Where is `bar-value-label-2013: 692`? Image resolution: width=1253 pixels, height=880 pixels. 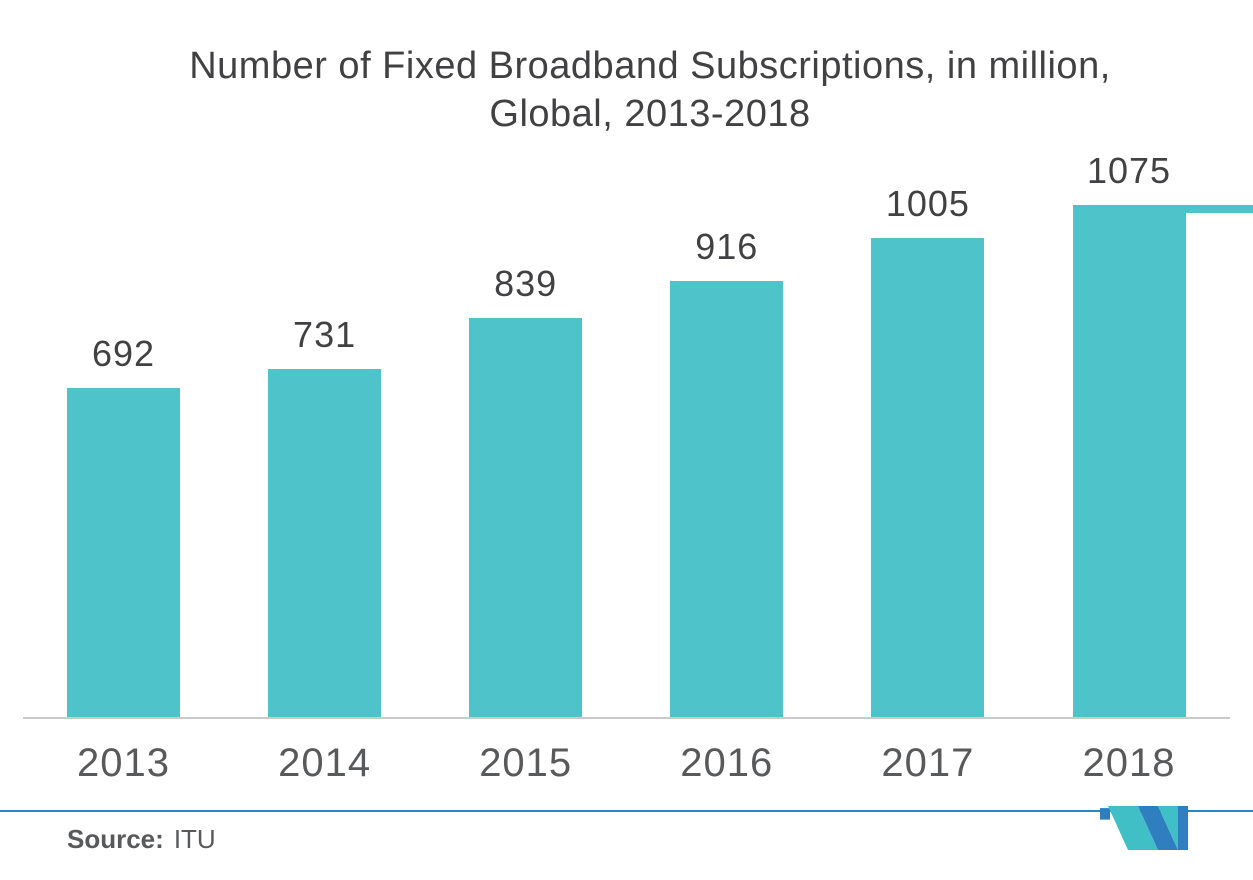 bar-value-label-2013: 692 is located at coordinates (123, 353).